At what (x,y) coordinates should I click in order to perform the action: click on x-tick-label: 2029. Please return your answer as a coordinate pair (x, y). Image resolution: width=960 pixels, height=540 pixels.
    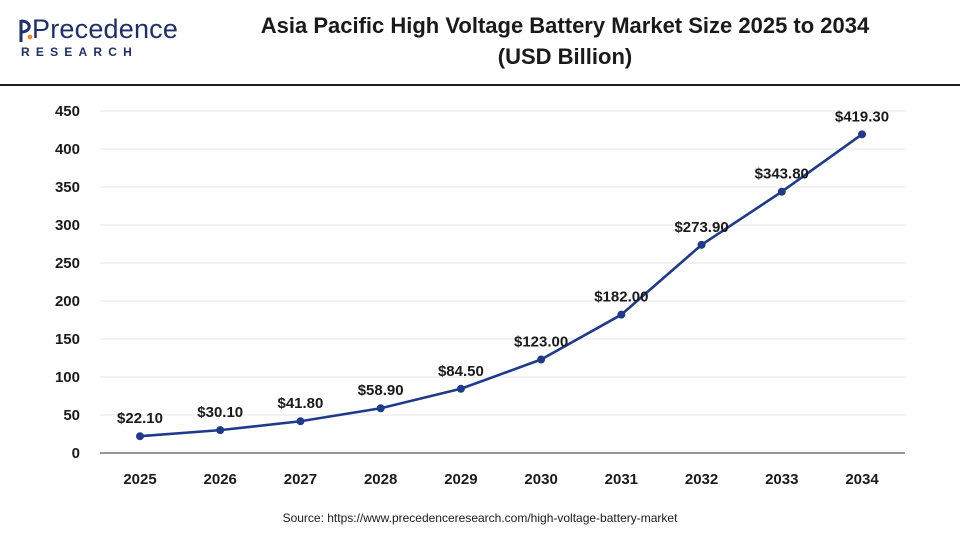
    Looking at the image, I should click on (460, 479).